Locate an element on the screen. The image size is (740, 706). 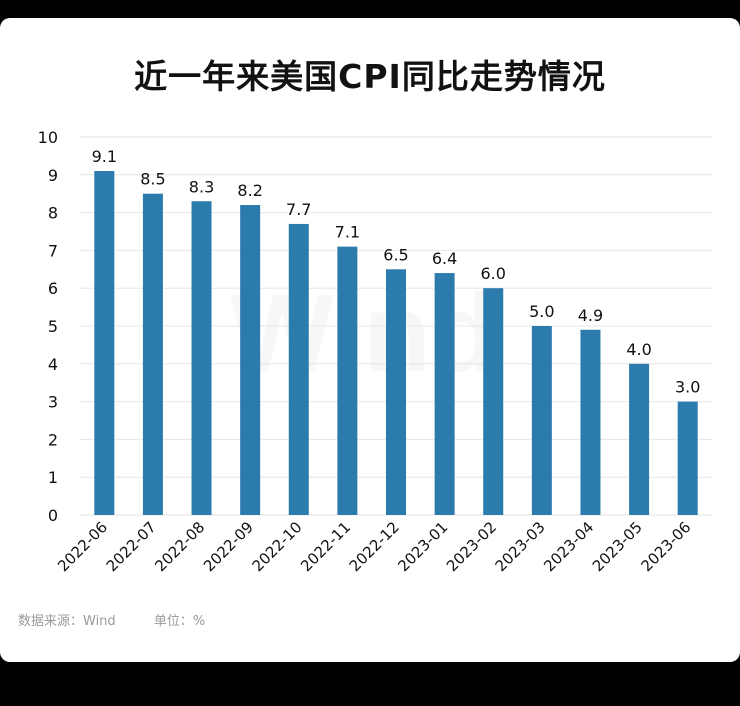
y-tick-label: 3 is located at coordinates (53, 402).